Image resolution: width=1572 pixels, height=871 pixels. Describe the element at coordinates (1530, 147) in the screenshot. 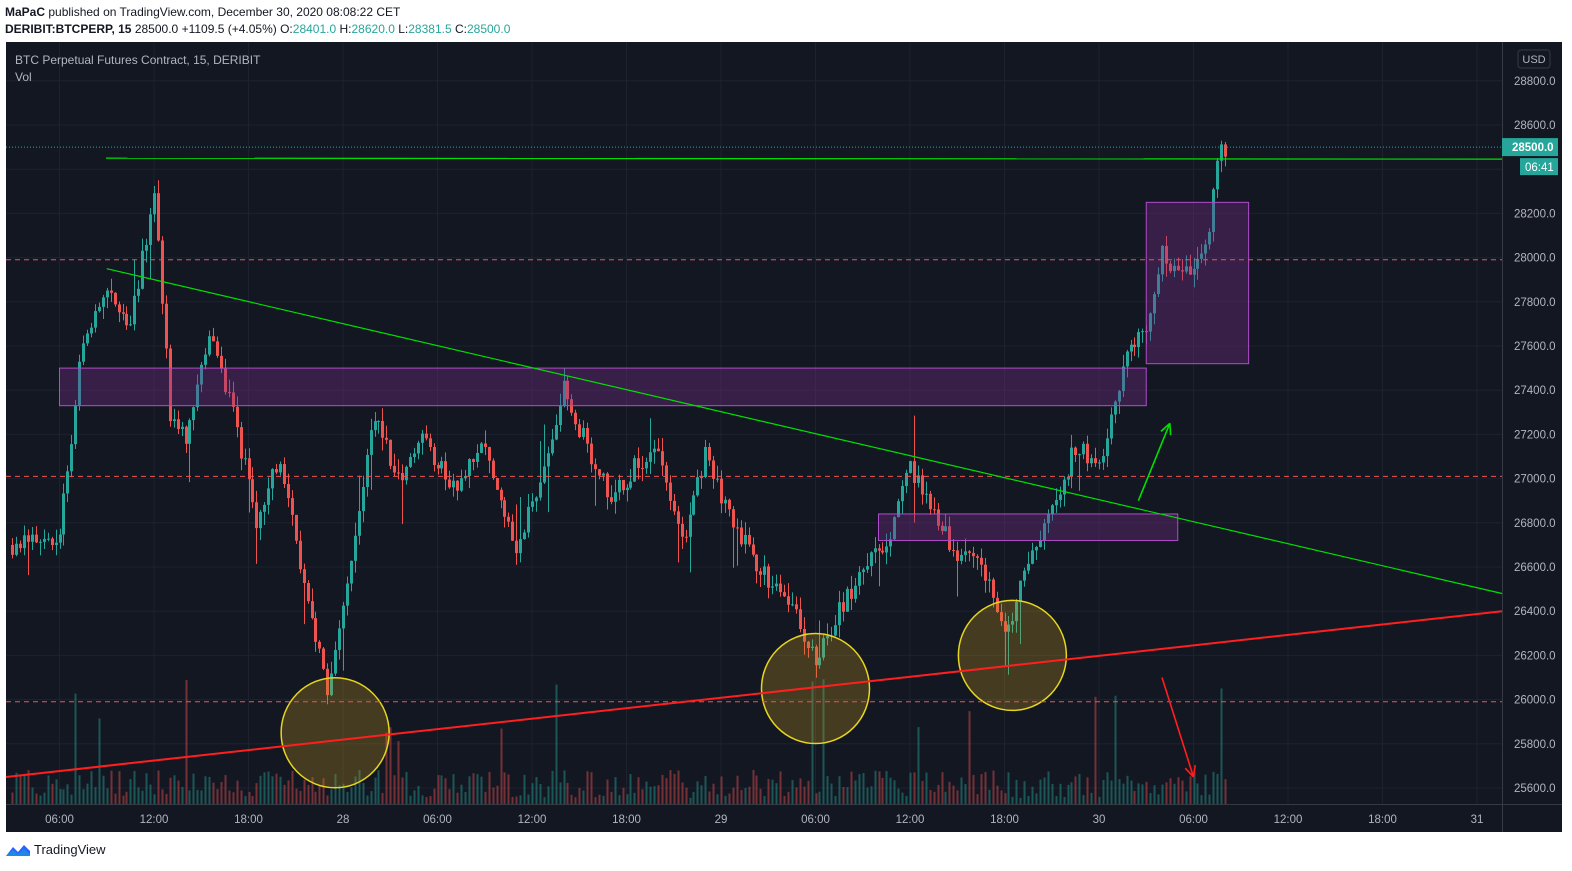

I see `last-price-badge: 28500.0` at that location.